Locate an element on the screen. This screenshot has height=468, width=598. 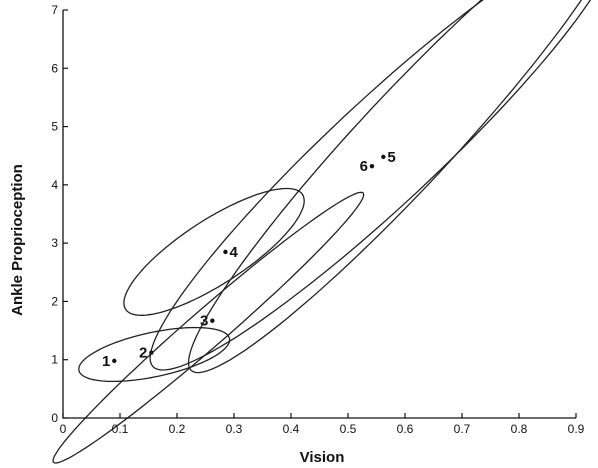
y-tick-label: 6 is located at coordinates (54, 68).